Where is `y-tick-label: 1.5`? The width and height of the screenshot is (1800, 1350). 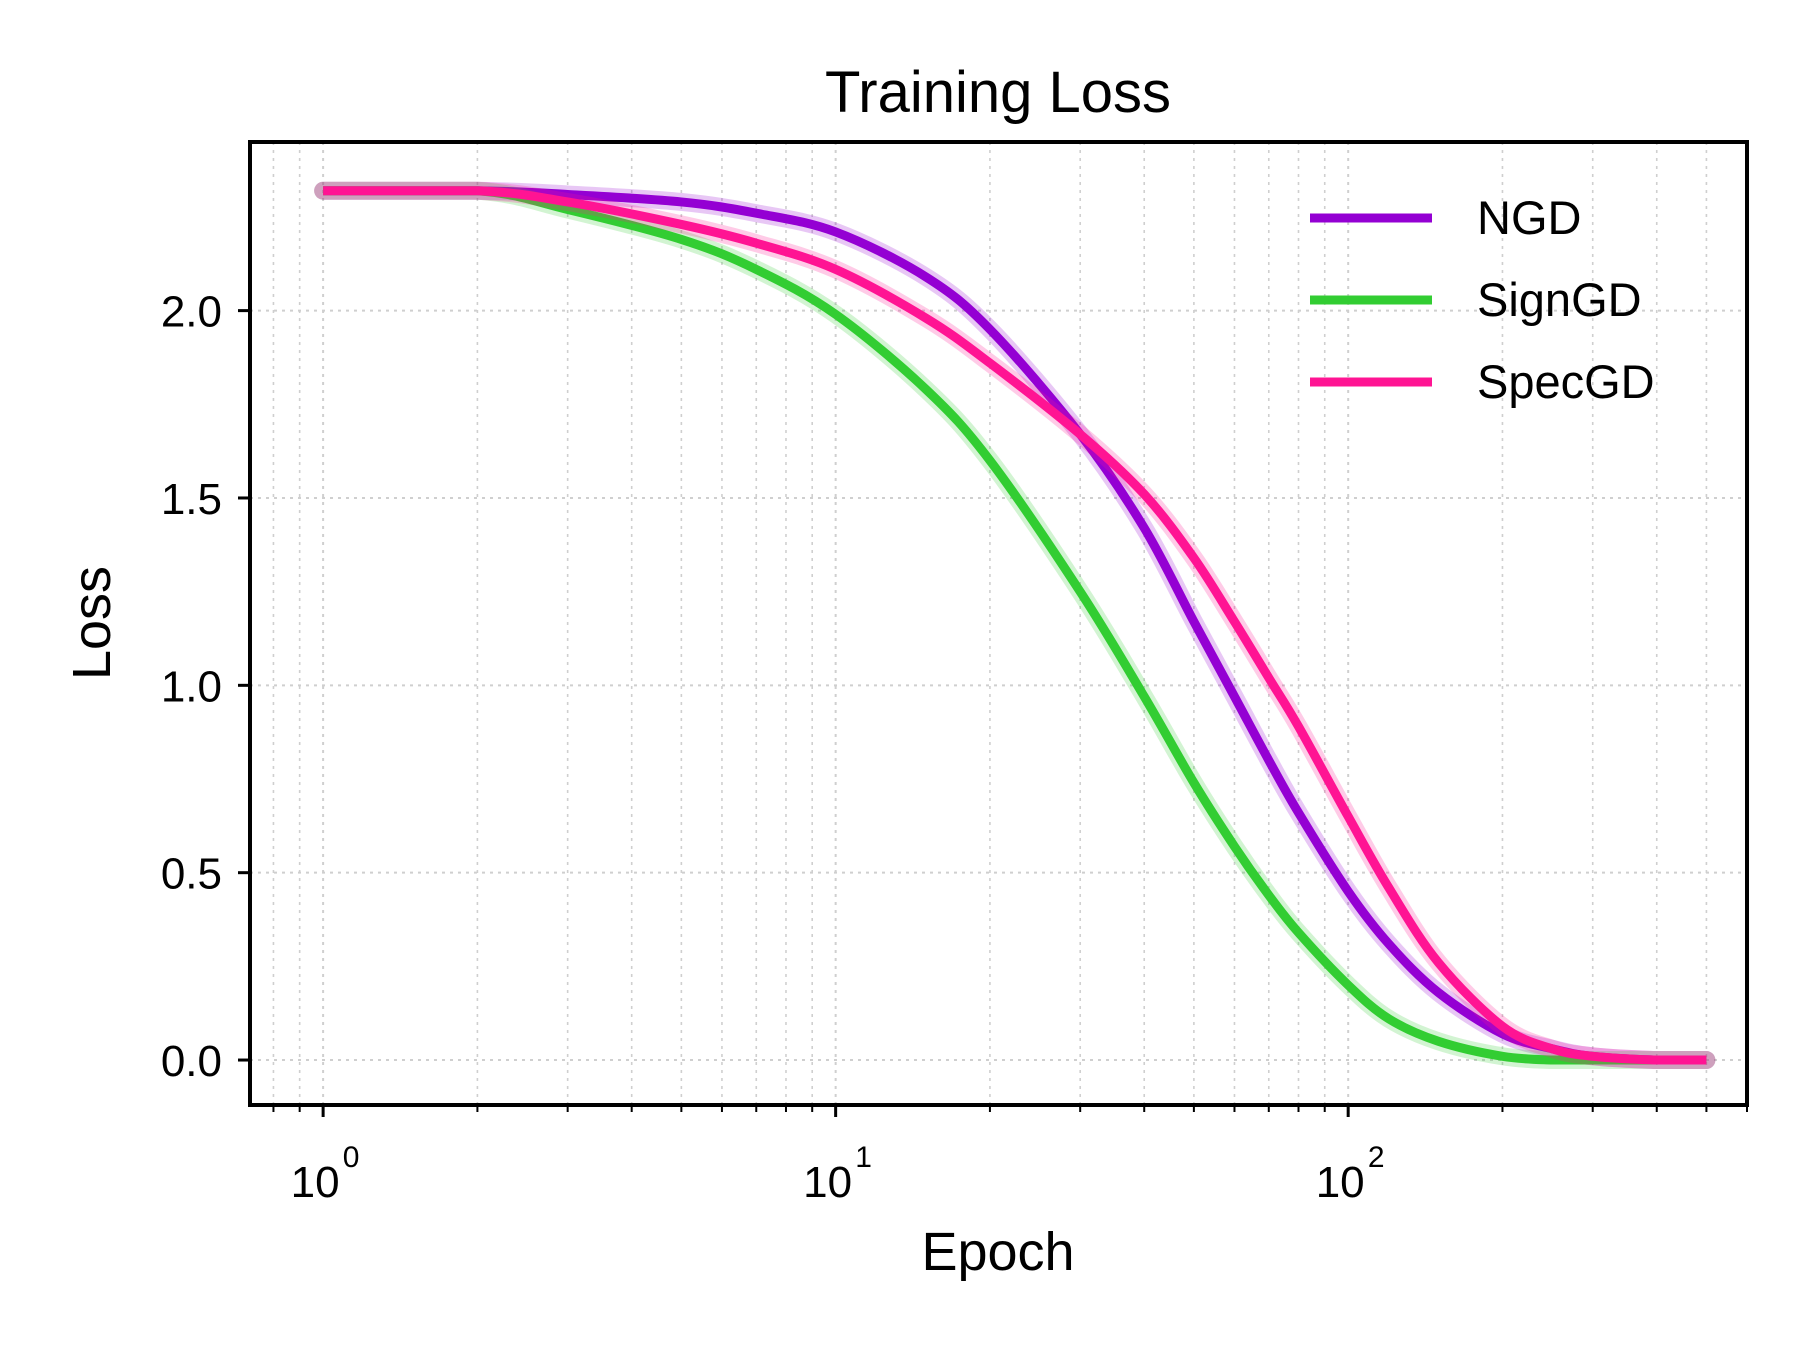
y-tick-label: 1.5 is located at coordinates (191, 499).